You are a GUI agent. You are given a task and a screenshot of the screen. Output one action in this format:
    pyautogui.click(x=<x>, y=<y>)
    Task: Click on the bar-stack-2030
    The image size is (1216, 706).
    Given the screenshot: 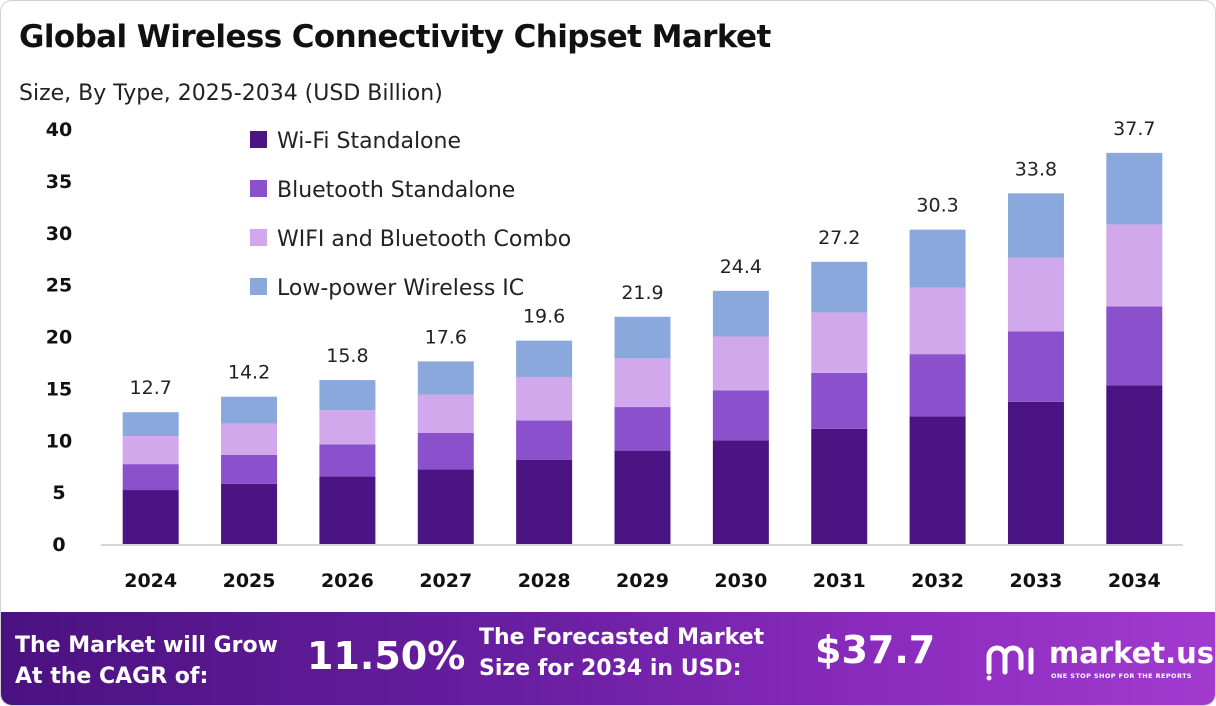 What is the action you would take?
    pyautogui.click(x=740, y=417)
    